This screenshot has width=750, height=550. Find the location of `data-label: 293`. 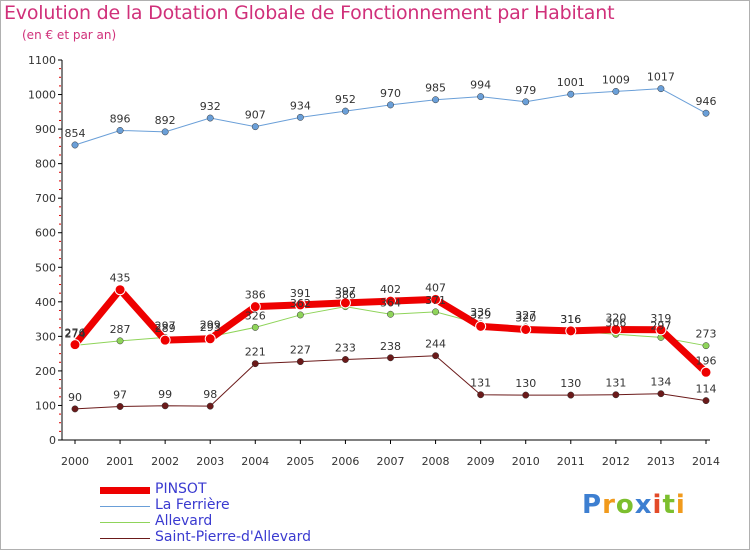

data-label: 293 is located at coordinates (210, 327).